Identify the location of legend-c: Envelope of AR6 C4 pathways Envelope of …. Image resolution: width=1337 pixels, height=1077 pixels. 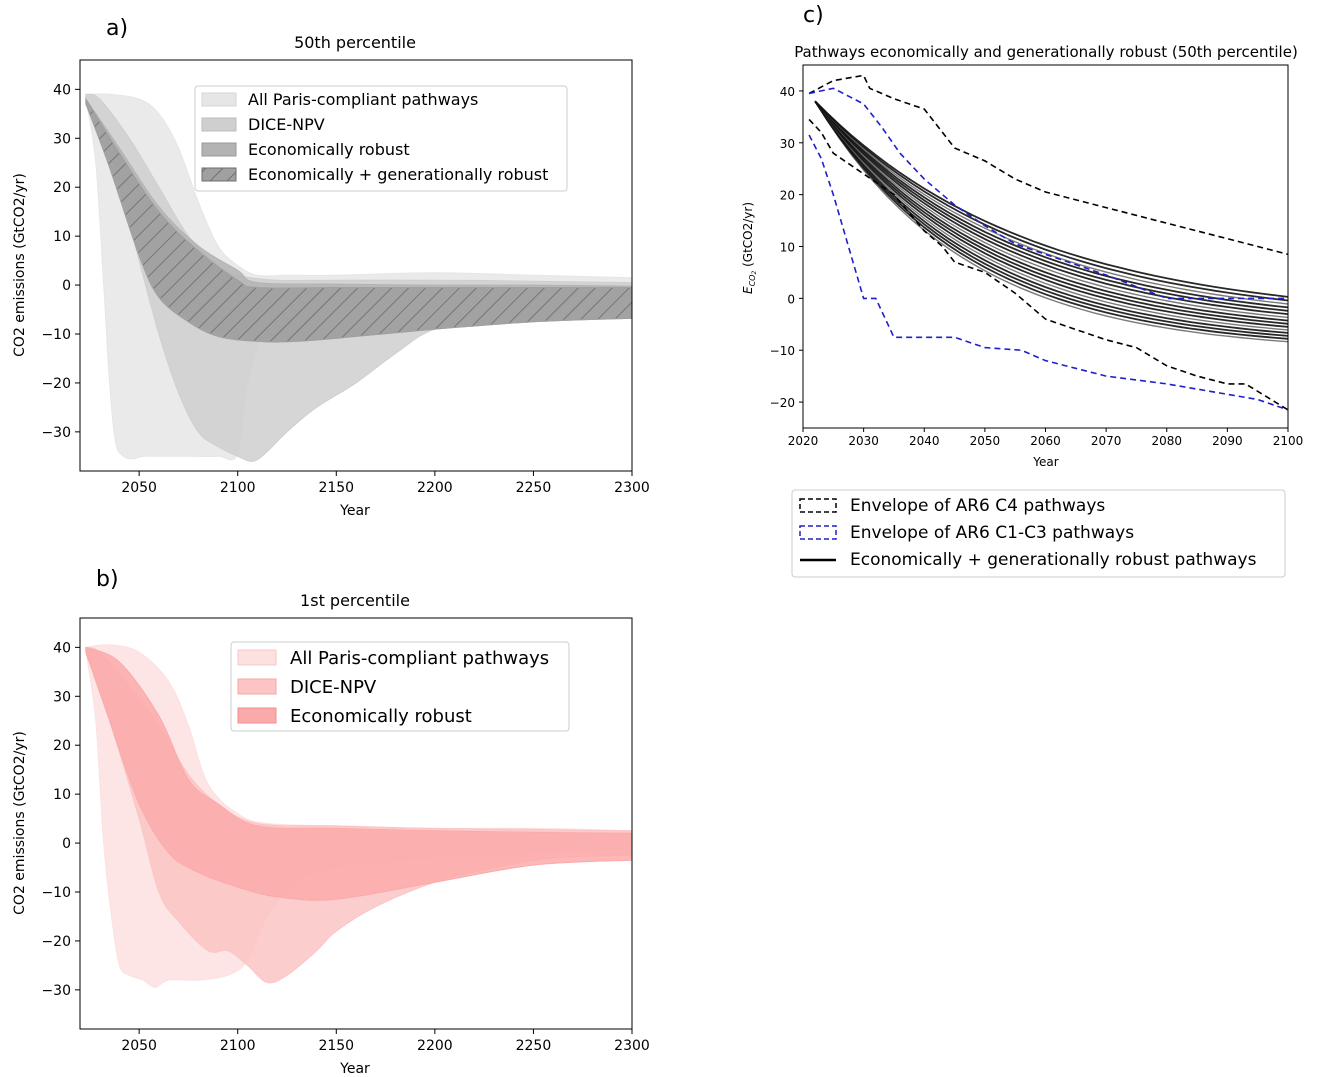
(1038, 533).